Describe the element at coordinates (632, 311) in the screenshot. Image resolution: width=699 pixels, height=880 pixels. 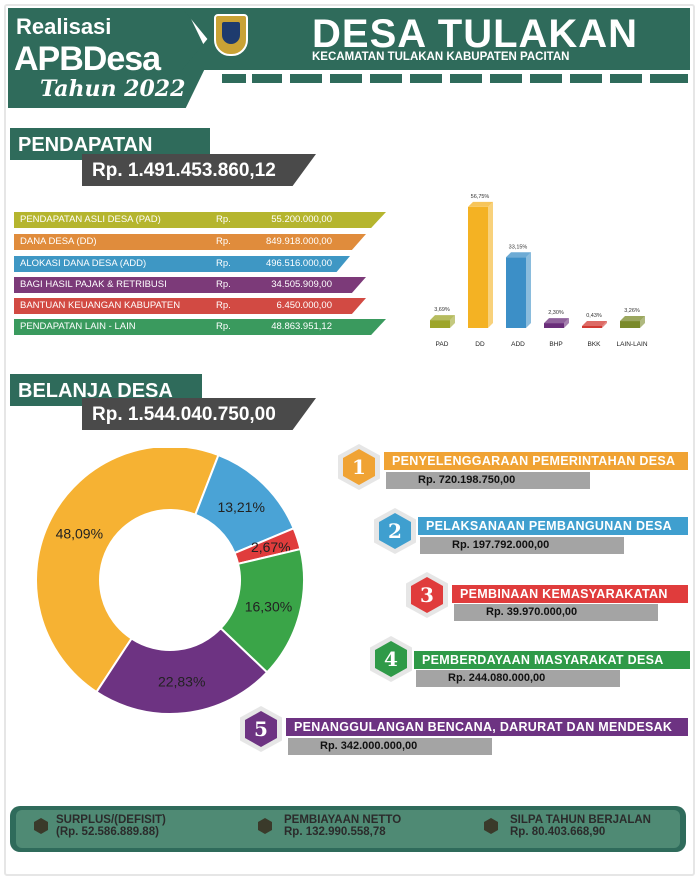
I see `bar-value-label: 3,26%` at that location.